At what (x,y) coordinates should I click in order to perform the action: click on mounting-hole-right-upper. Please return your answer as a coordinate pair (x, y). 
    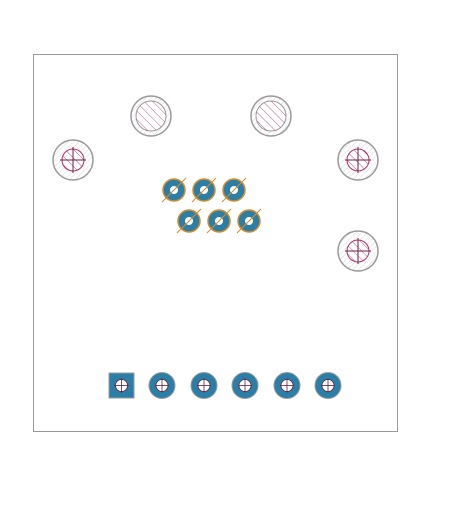
    Looking at the image, I should click on (358, 160).